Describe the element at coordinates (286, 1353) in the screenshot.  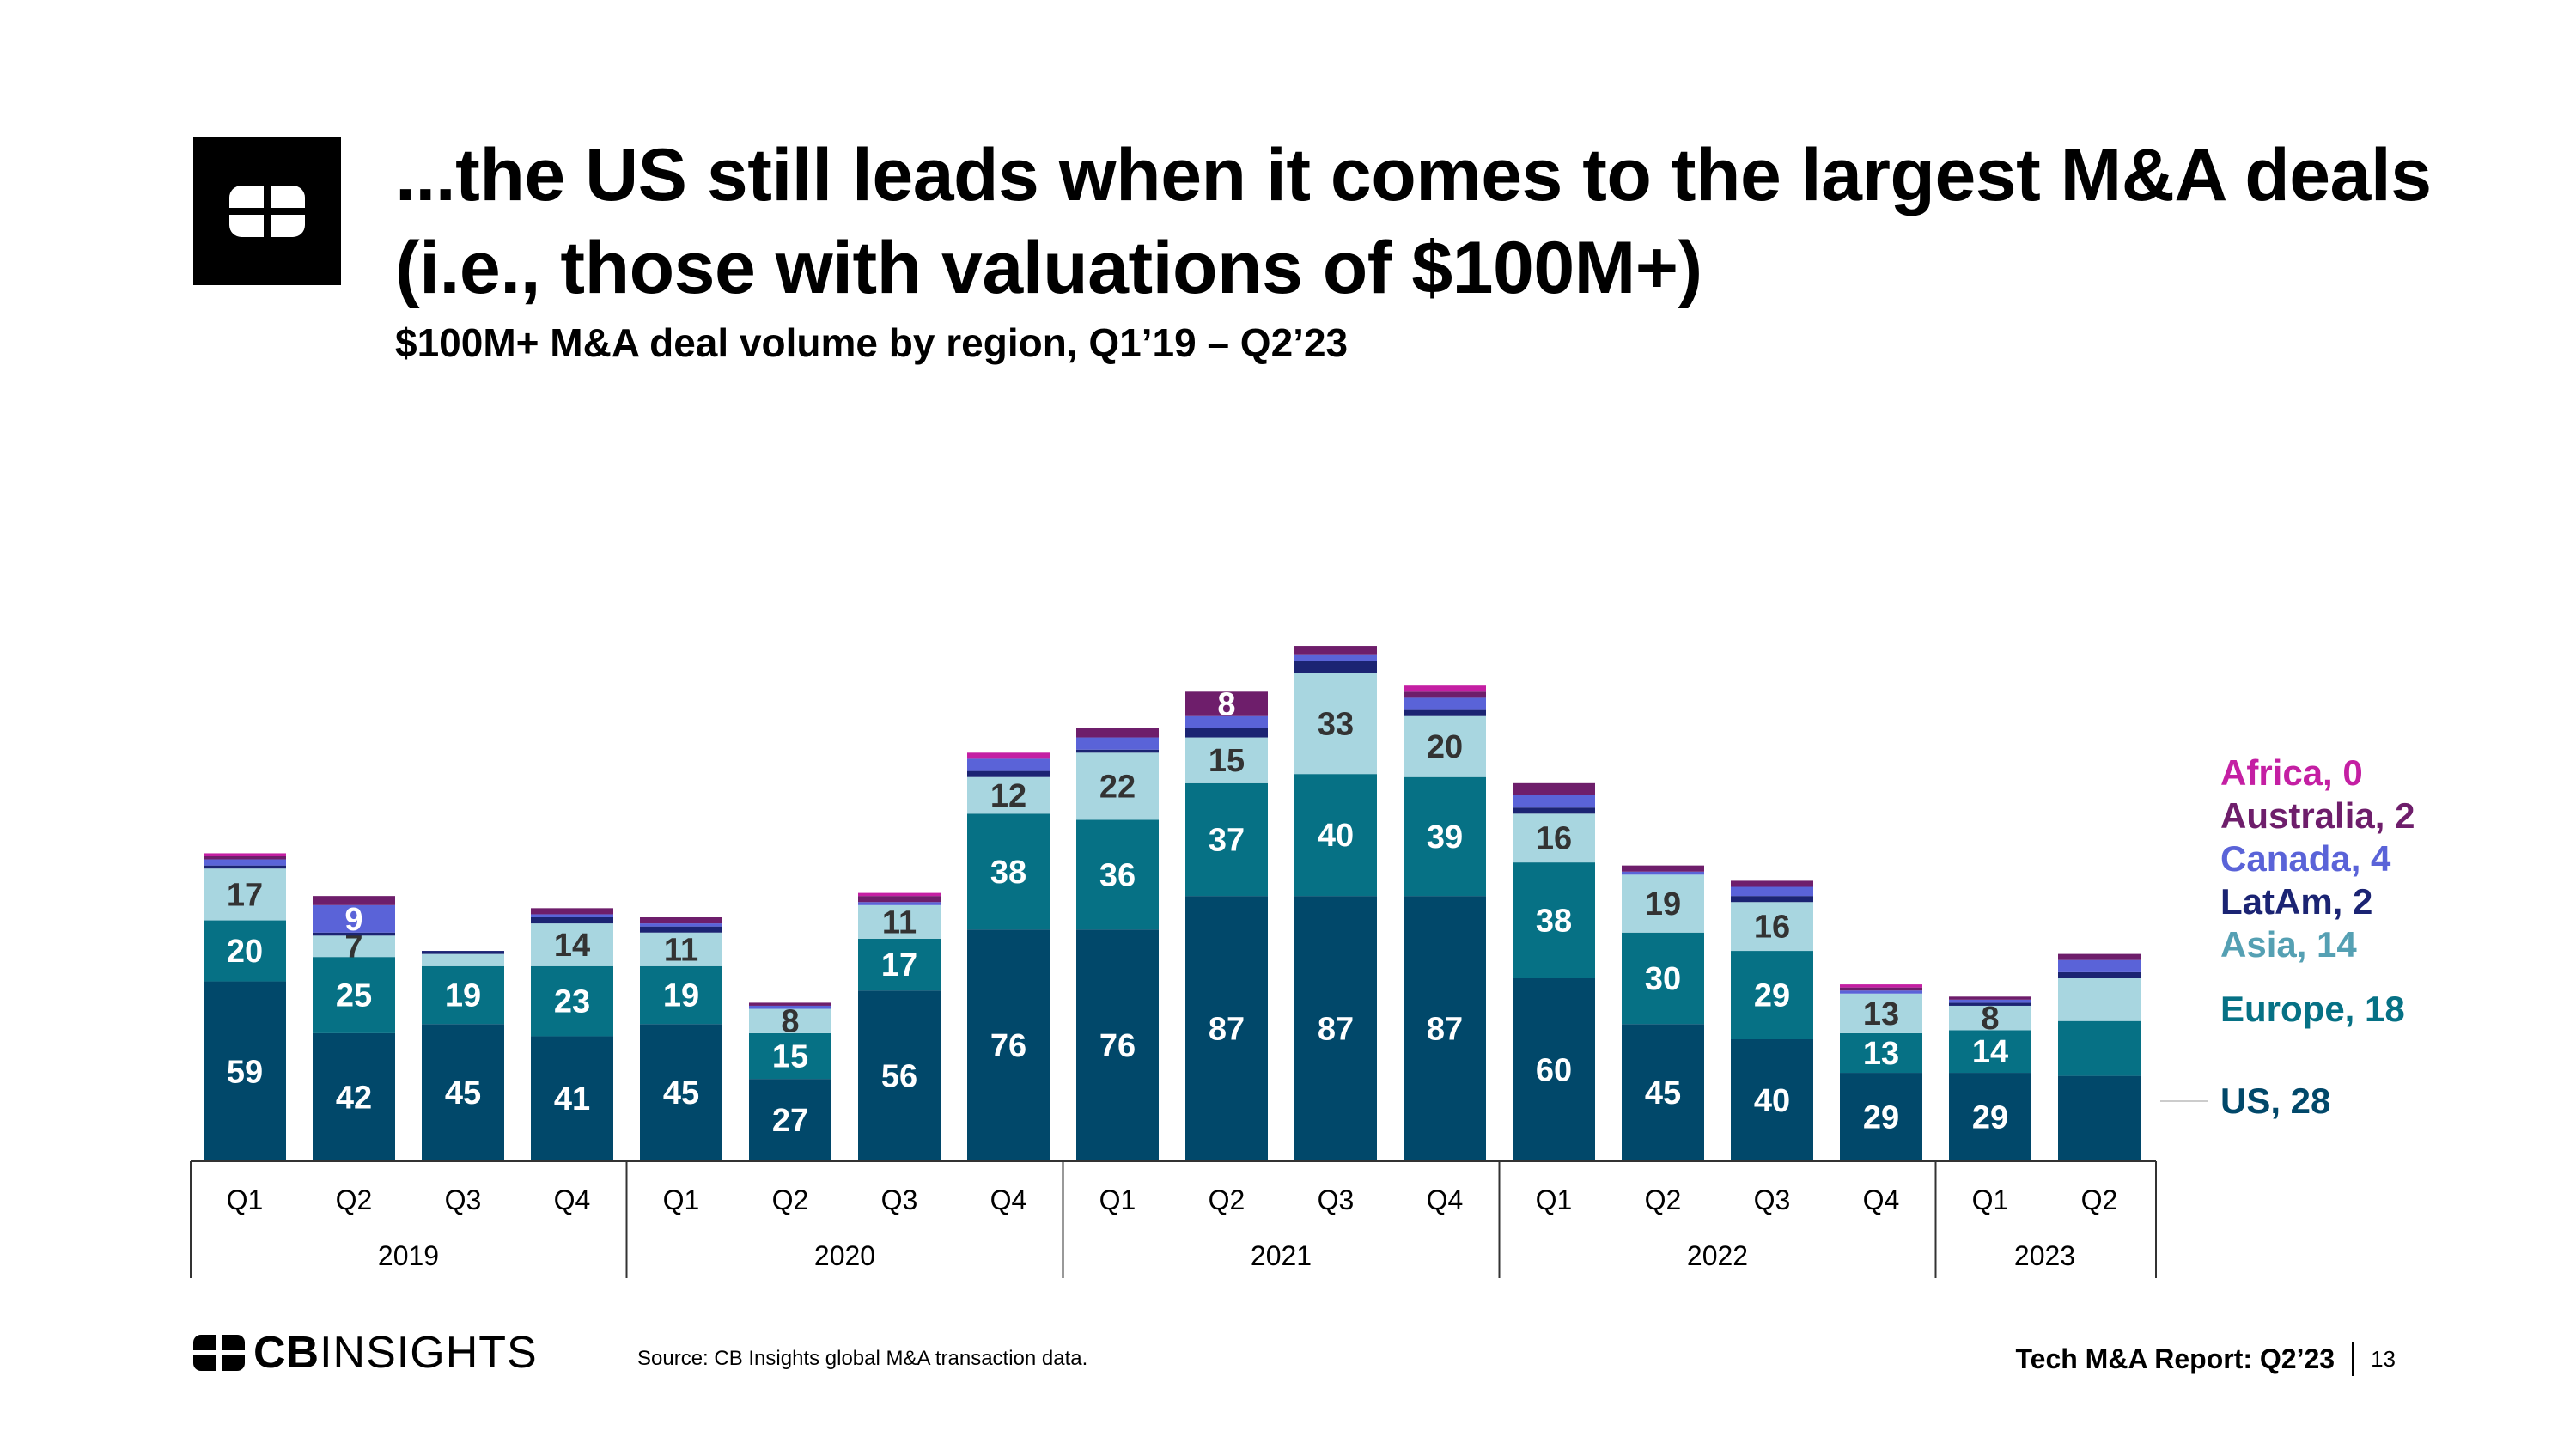
I see `brand-bold: CB` at that location.